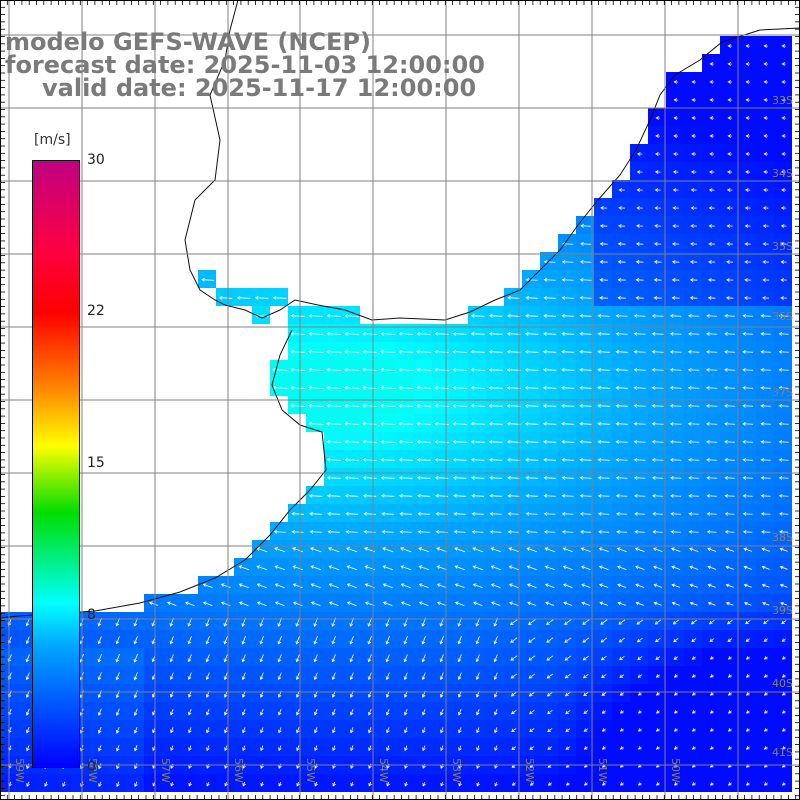 The height and width of the screenshot is (800, 800). What do you see at coordinates (188, 42) in the screenshot?
I see `model-title: modelo GEFS-WAVE (NCEP)` at bounding box center [188, 42].